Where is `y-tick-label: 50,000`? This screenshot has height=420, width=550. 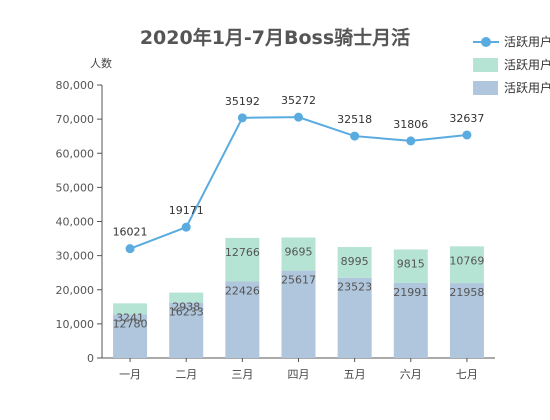 y-tick-label: 50,000 is located at coordinates (75, 187).